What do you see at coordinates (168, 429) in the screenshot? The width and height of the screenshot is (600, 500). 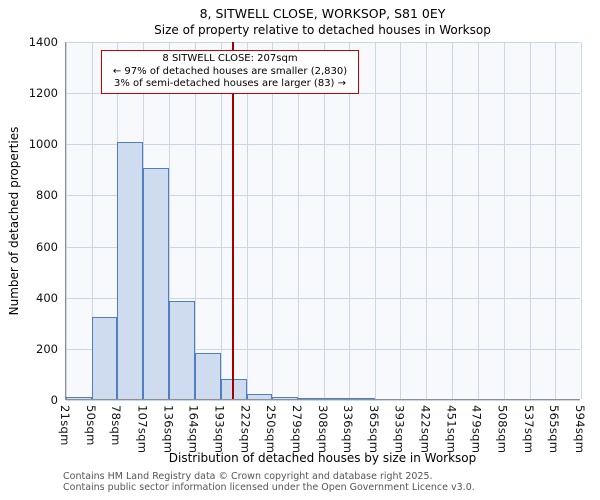 I see `x-tick-label: 136sqm` at bounding box center [168, 429].